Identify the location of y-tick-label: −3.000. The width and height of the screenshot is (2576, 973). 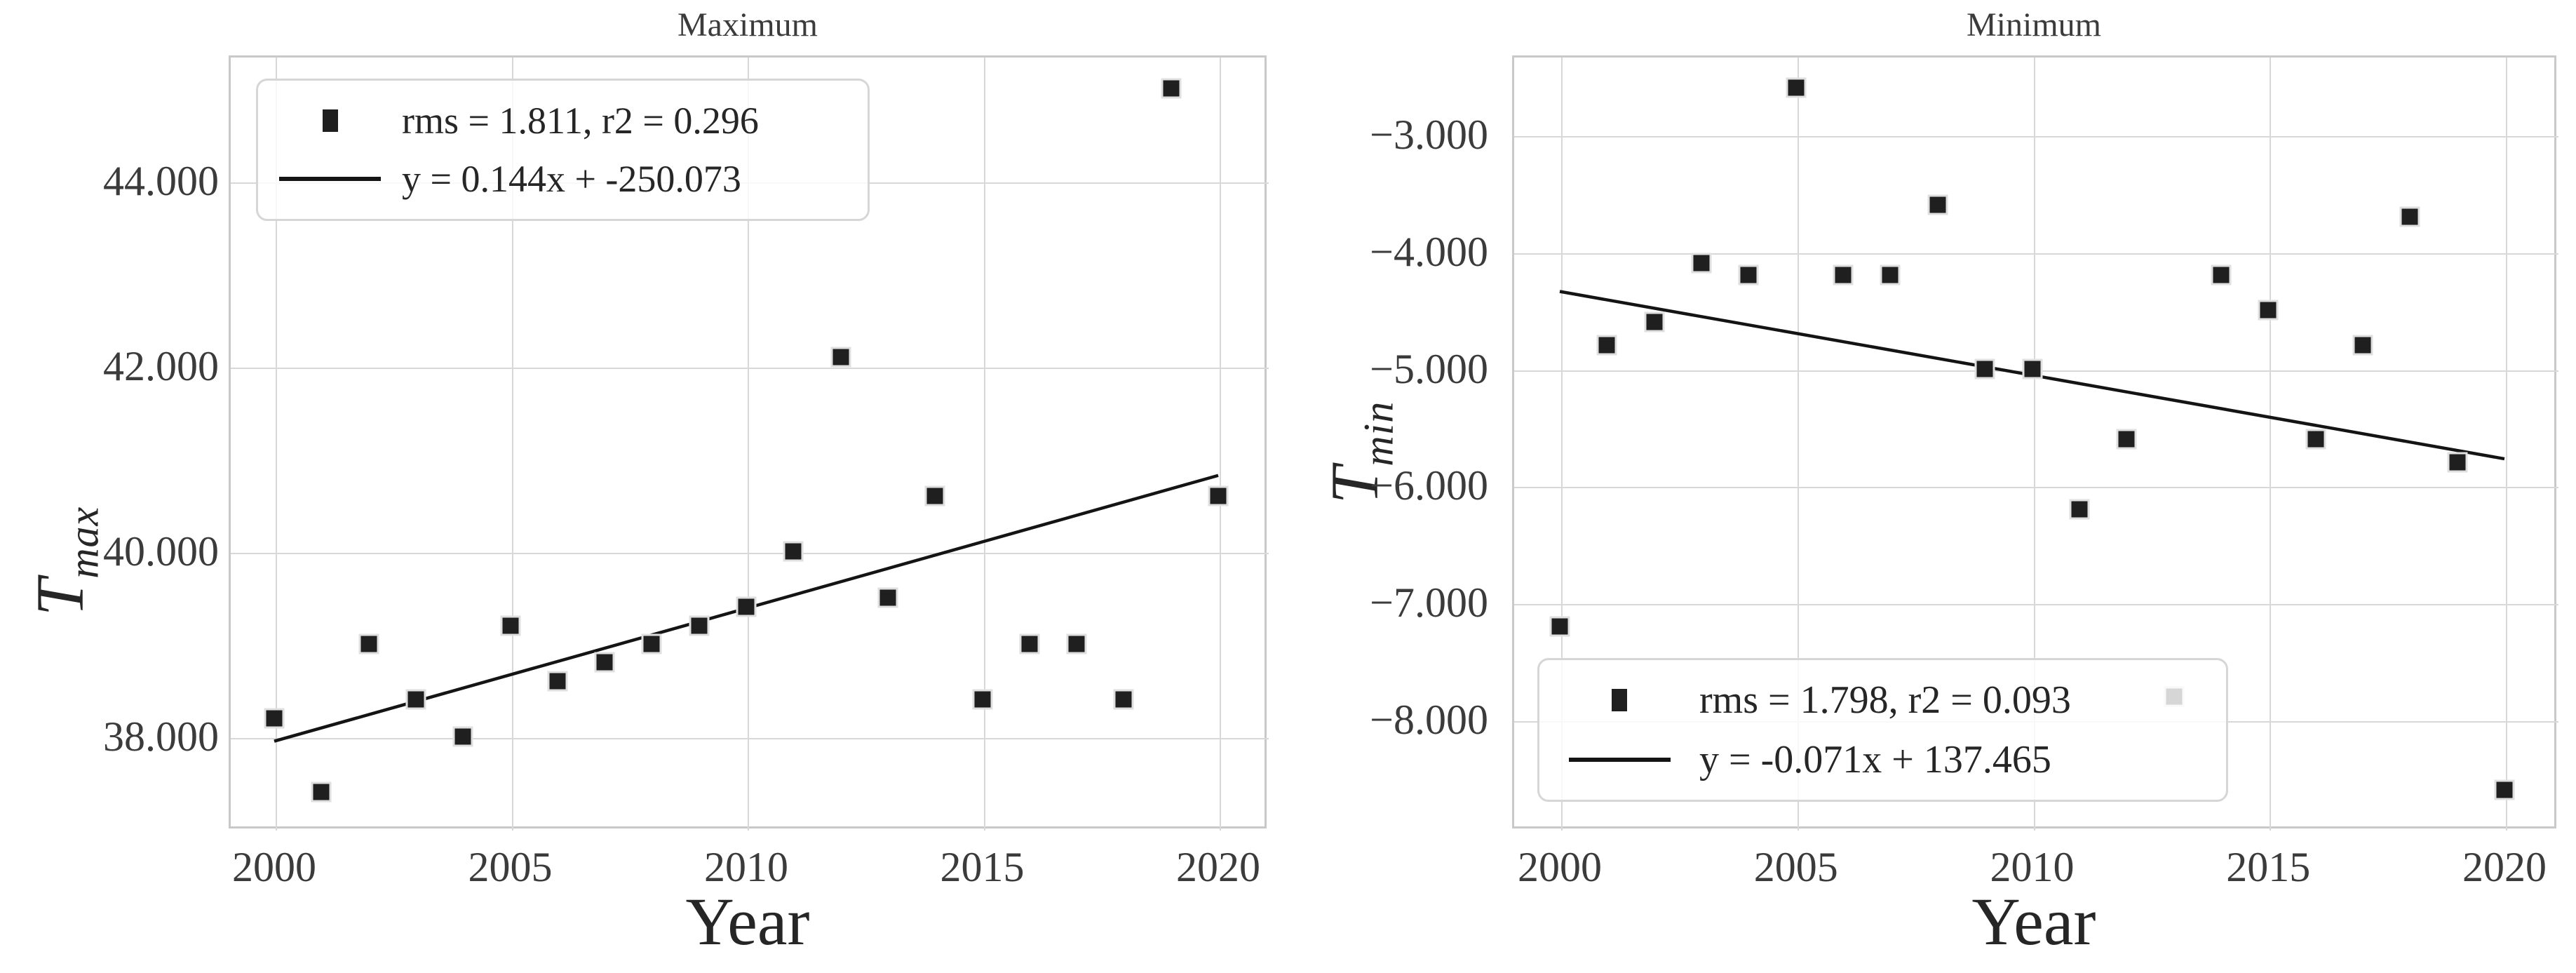
(1429, 135).